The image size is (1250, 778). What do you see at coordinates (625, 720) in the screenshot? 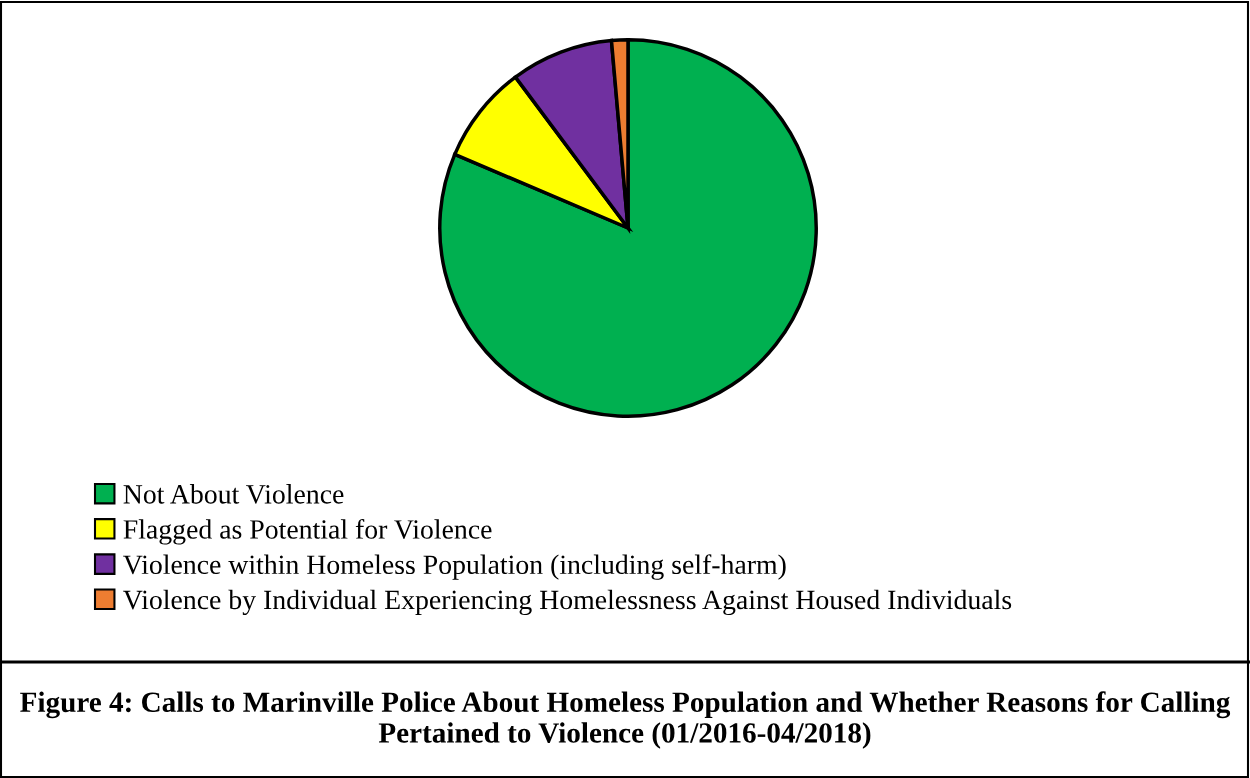
I see `text: Figure 4: Calls to Marinville Police About Homeless Population and Whether Reasons for Calling Pertained to Violence (01/2016-04/2018)` at bounding box center [625, 720].